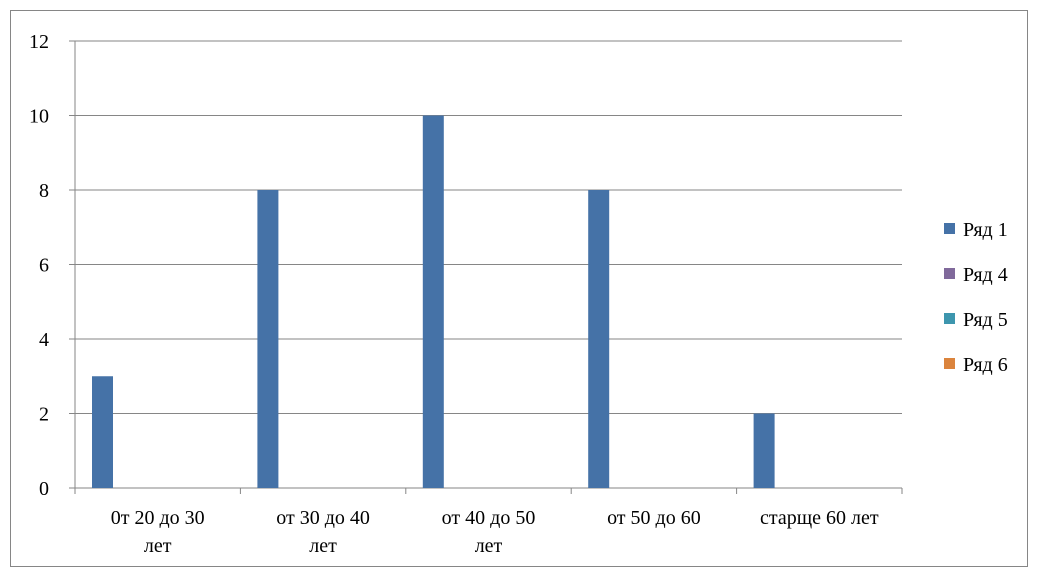 The image size is (1038, 577). Describe the element at coordinates (985, 230) in the screenshot. I see `legend-label: Ряд 1` at that location.